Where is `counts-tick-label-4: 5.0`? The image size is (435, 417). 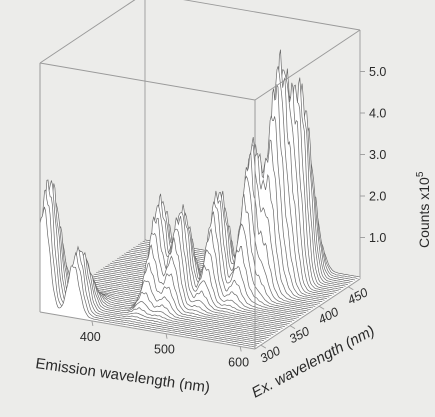 counts-tick-label-4: 5.0 is located at coordinates (377, 72).